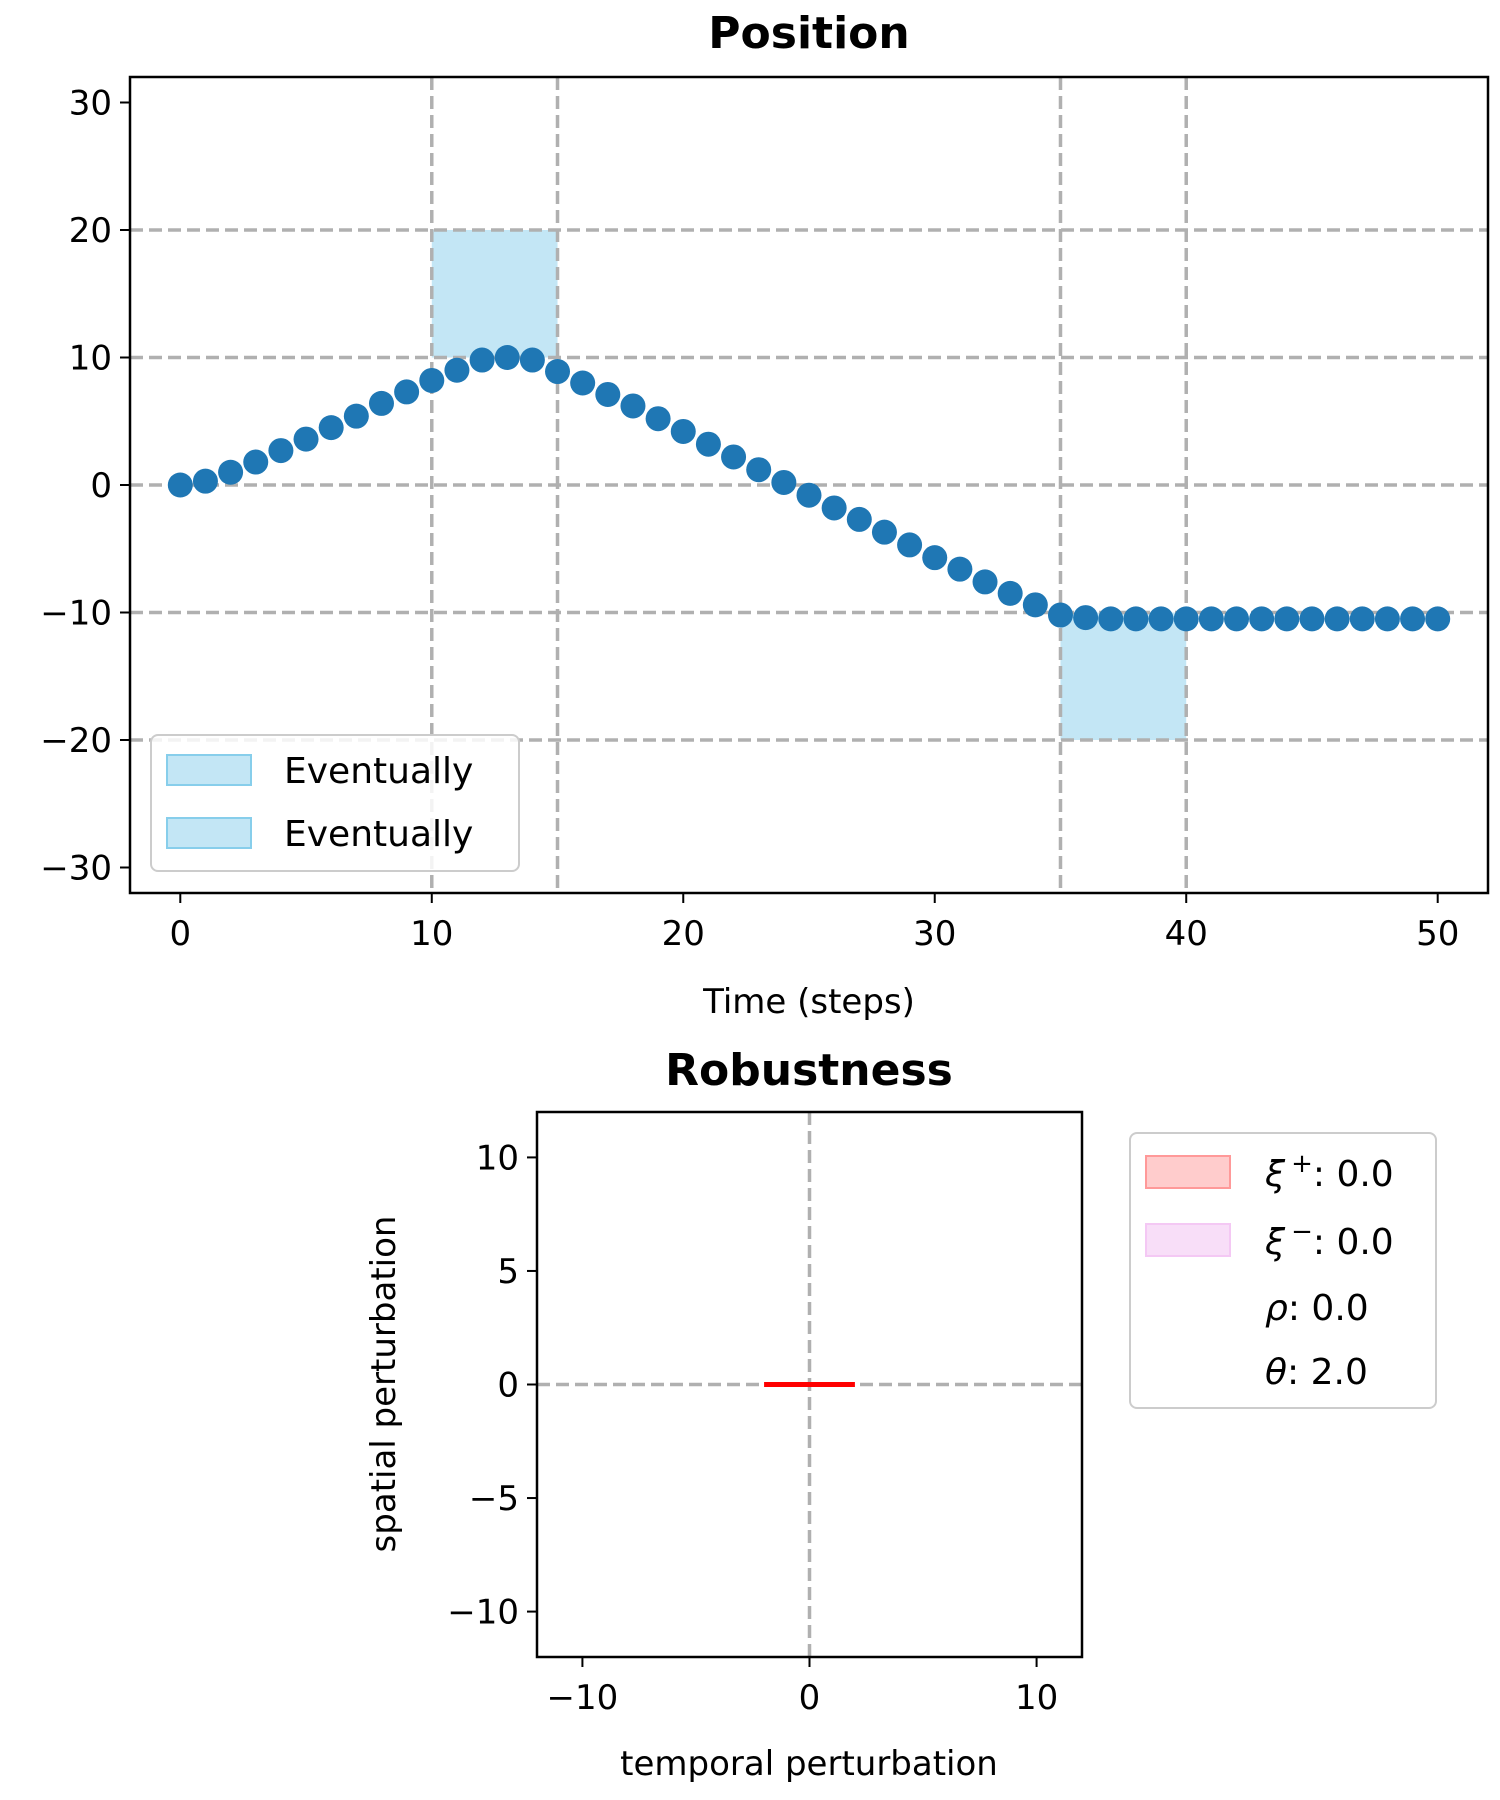 Image resolution: width=1500 pixels, height=1800 pixels. Describe the element at coordinates (809, 1070) in the screenshot. I see `robustness-title: Robustness` at that location.